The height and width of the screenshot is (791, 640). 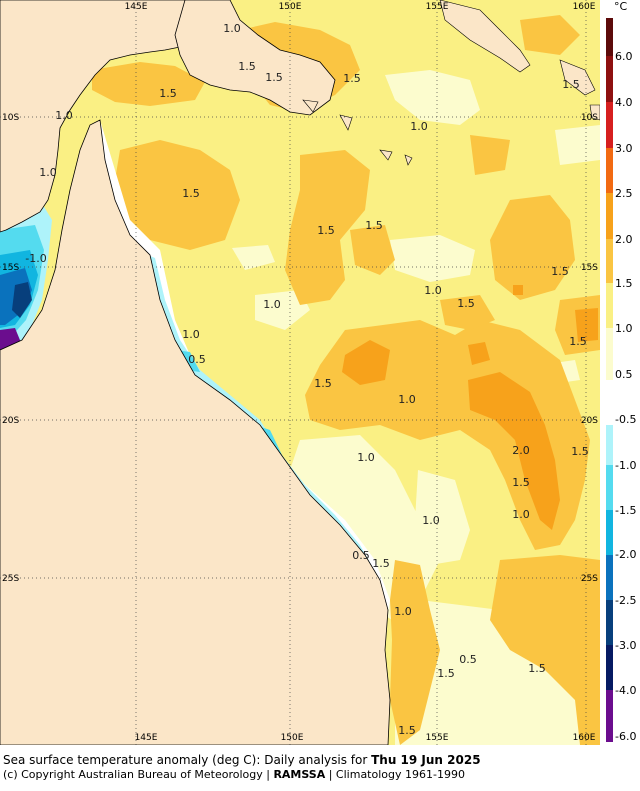 I want to click on lon-label-top: 155E, so click(x=437, y=7).